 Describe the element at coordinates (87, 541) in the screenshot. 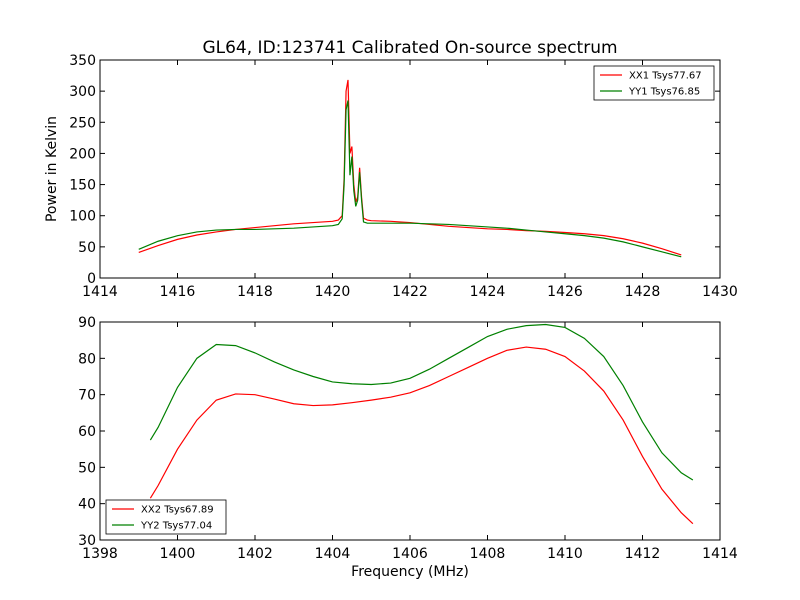

I see `y-tick-label: 30` at that location.